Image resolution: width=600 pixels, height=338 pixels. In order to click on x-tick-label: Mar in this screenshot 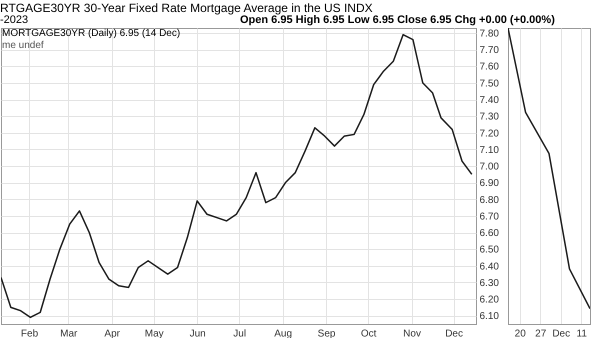, I will do `click(69, 333)`.